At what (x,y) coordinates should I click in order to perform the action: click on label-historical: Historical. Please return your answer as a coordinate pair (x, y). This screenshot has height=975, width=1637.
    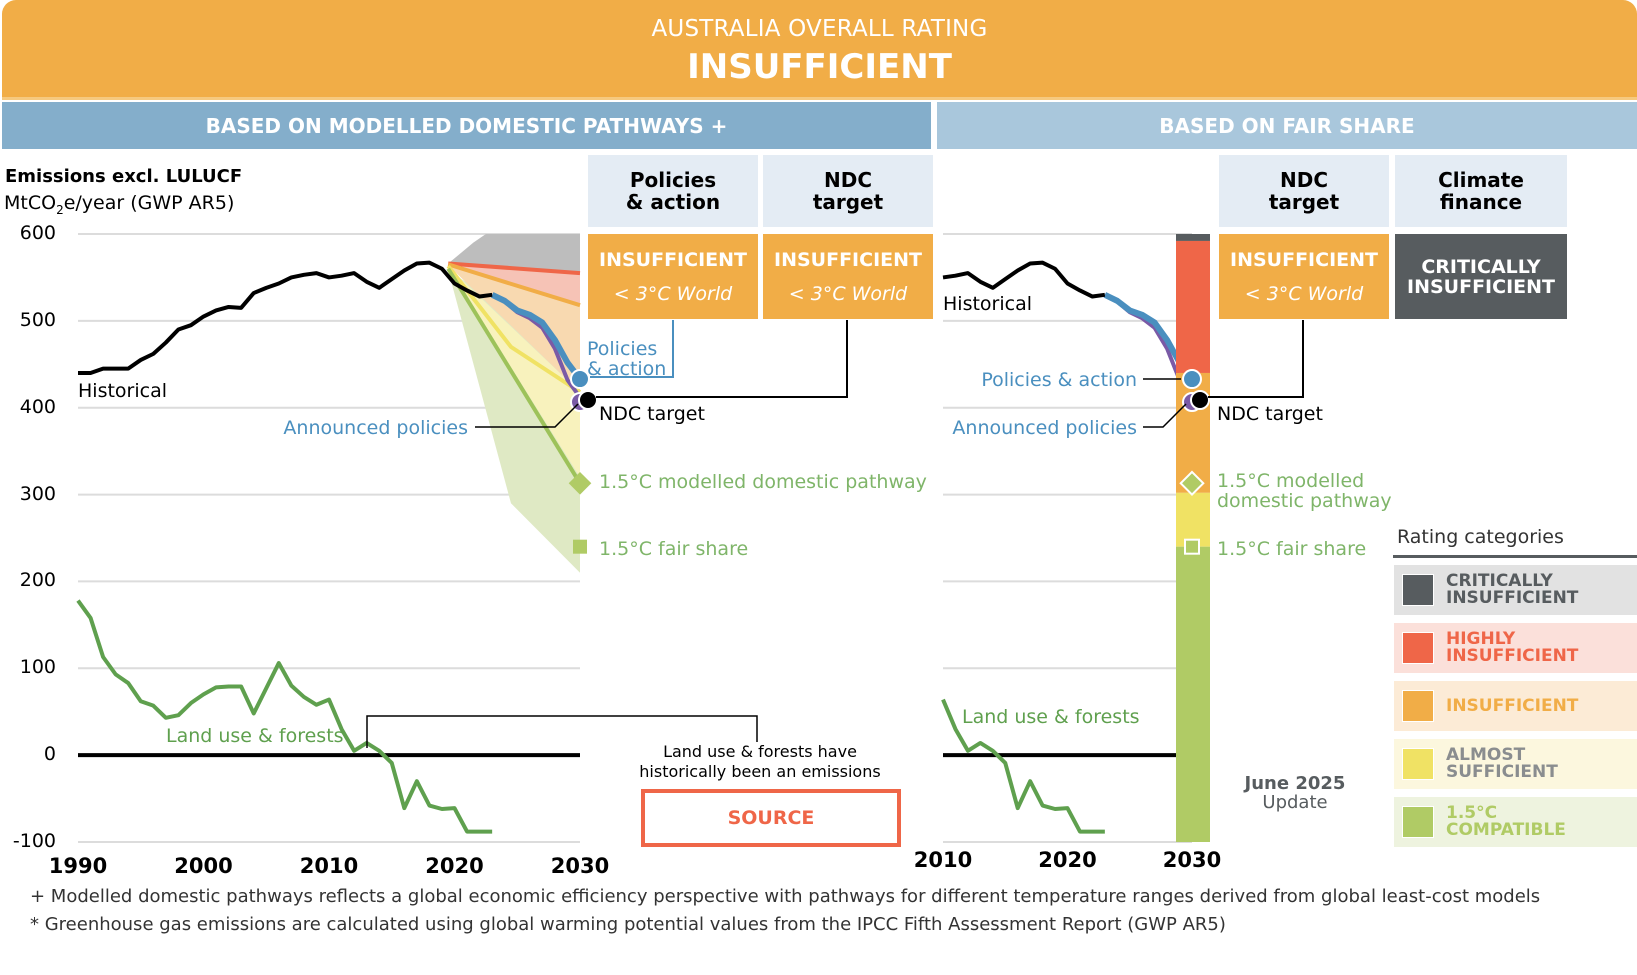
    Looking at the image, I should click on (122, 391).